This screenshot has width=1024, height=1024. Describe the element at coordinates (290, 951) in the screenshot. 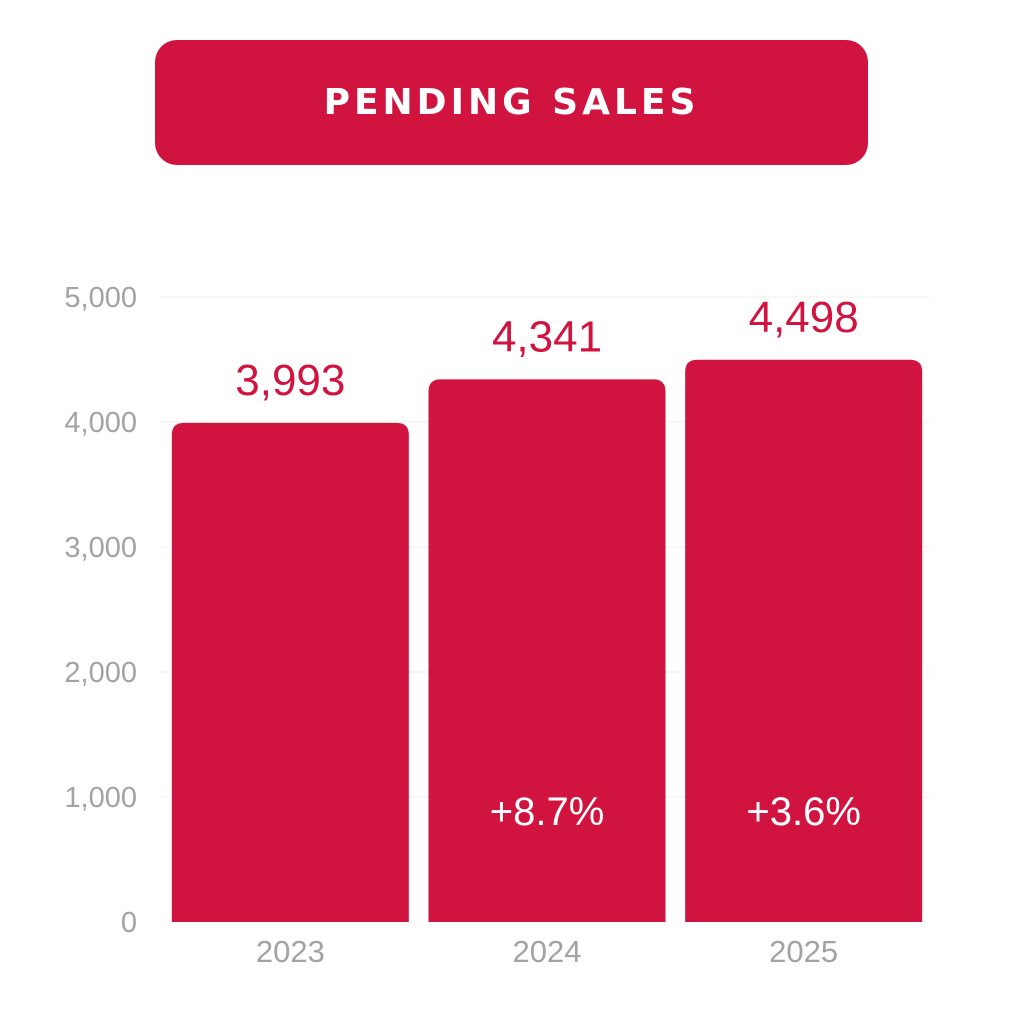

I see `x-tick-label: 2023` at that location.